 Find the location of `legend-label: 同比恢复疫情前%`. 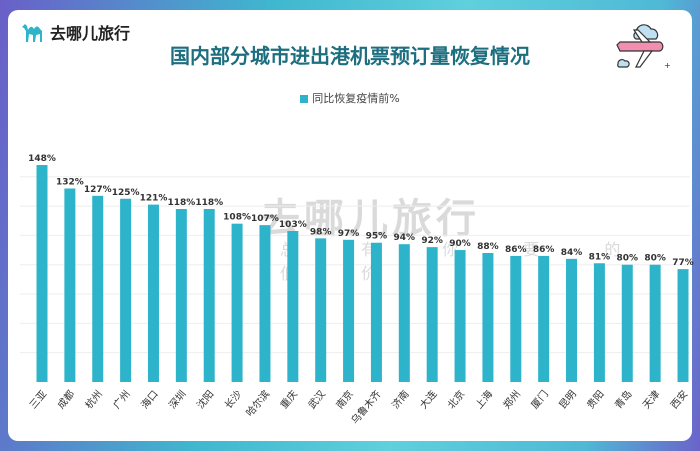

legend-label: 同比恢复疫情前% is located at coordinates (356, 98).